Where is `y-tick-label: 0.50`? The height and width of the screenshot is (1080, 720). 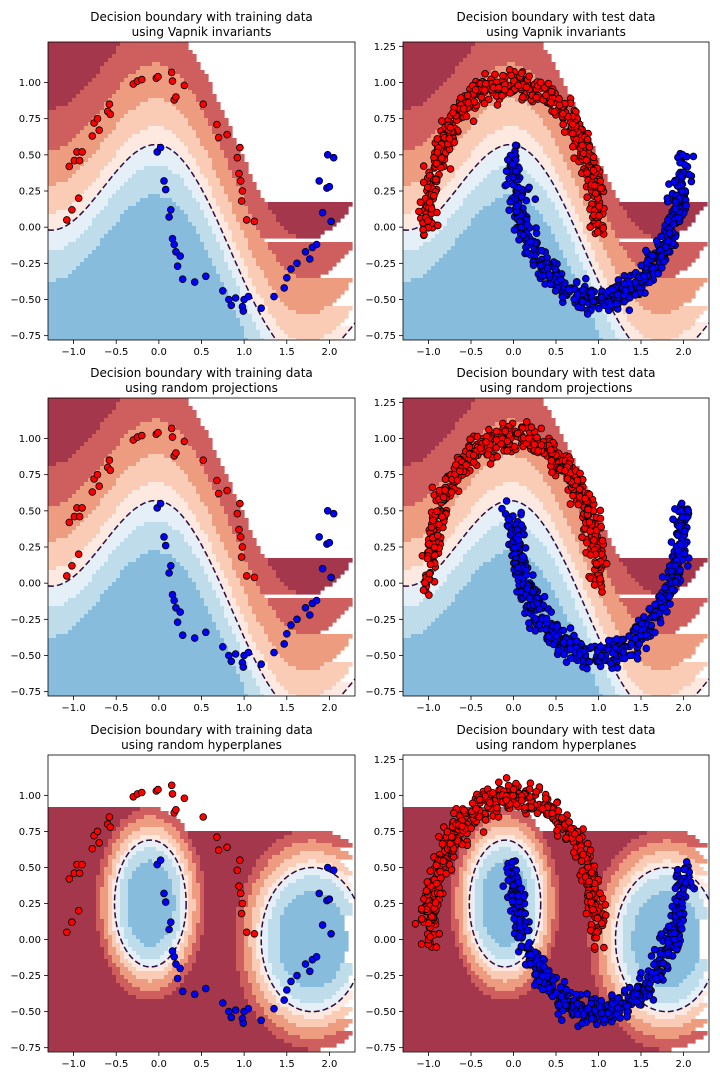 y-tick-label: 0.50 is located at coordinates (385, 868).